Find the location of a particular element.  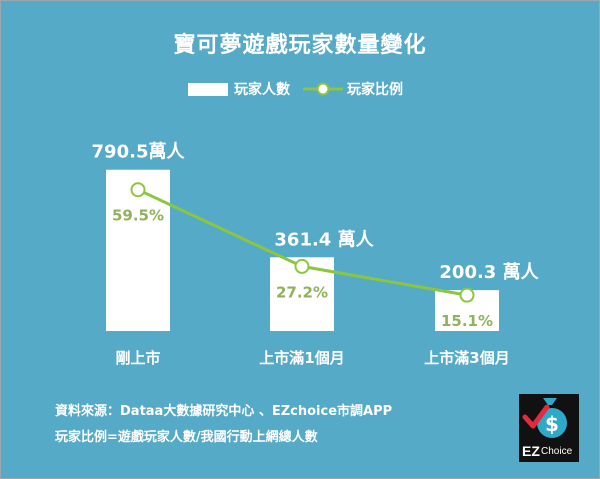

ratio-value-label: 27.2% is located at coordinates (302, 292).